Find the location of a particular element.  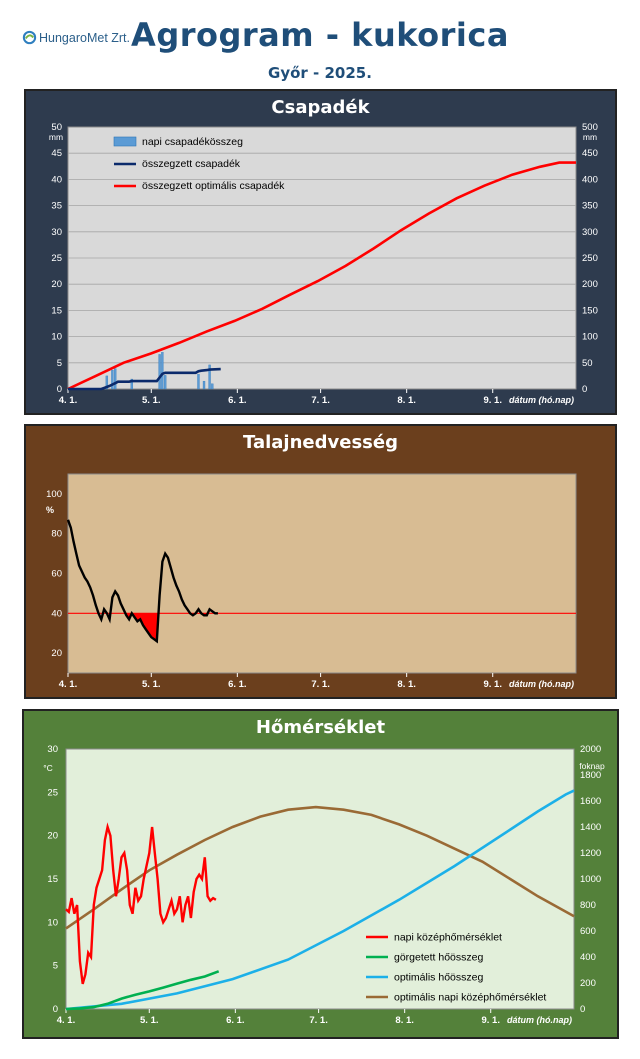

page-subtitle: Győr - 2025. is located at coordinates (320, 73).